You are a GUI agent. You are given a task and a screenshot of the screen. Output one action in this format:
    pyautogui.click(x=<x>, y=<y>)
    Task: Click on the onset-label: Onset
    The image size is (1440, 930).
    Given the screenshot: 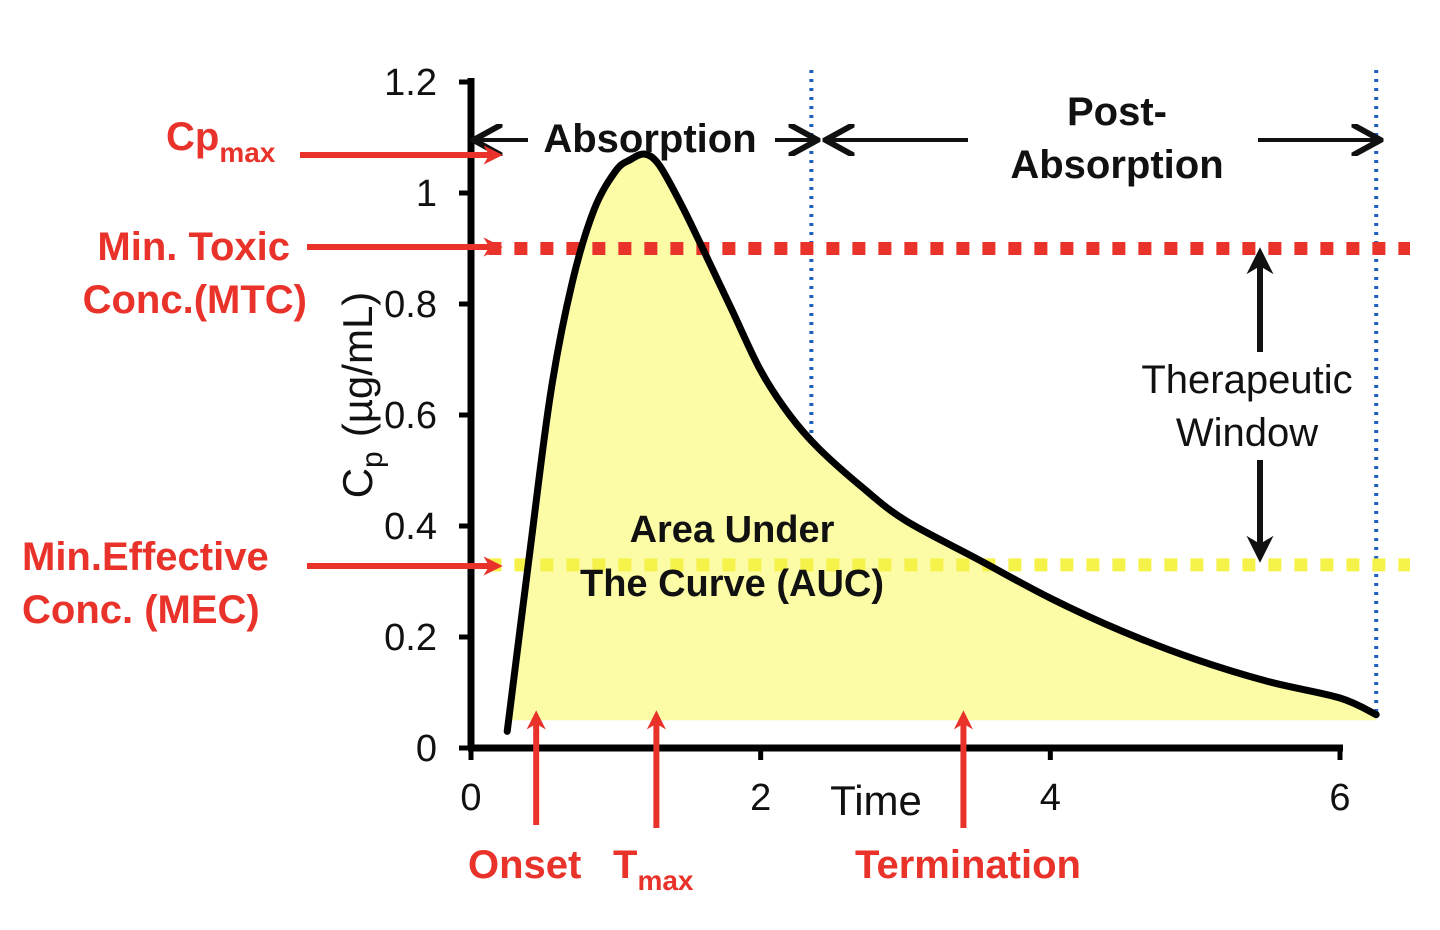 What is the action you would take?
    pyautogui.click(x=524, y=865)
    